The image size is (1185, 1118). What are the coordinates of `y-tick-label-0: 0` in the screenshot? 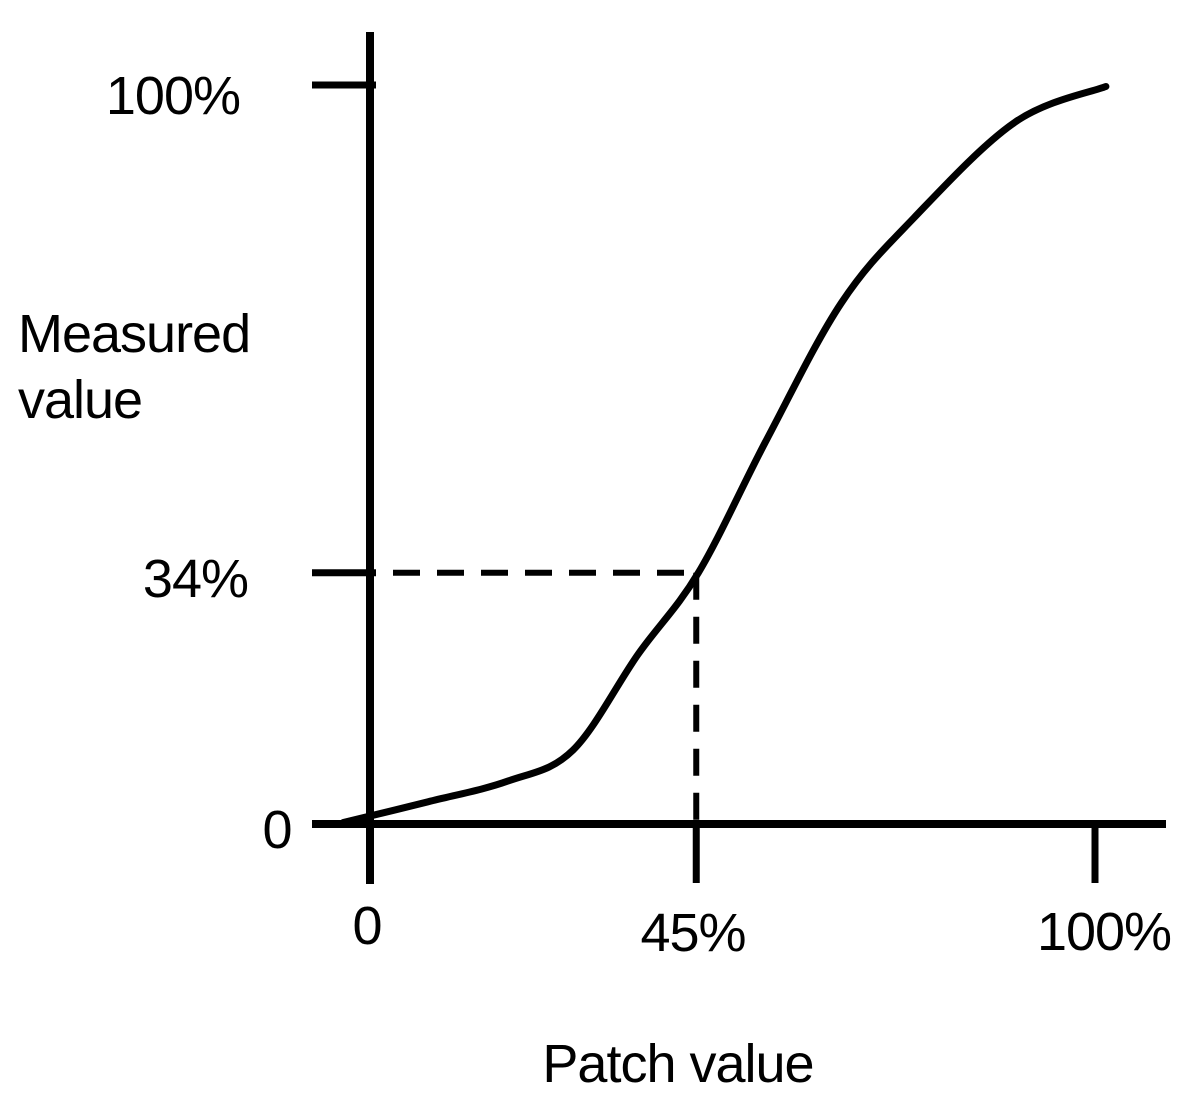 It's located at (276, 830).